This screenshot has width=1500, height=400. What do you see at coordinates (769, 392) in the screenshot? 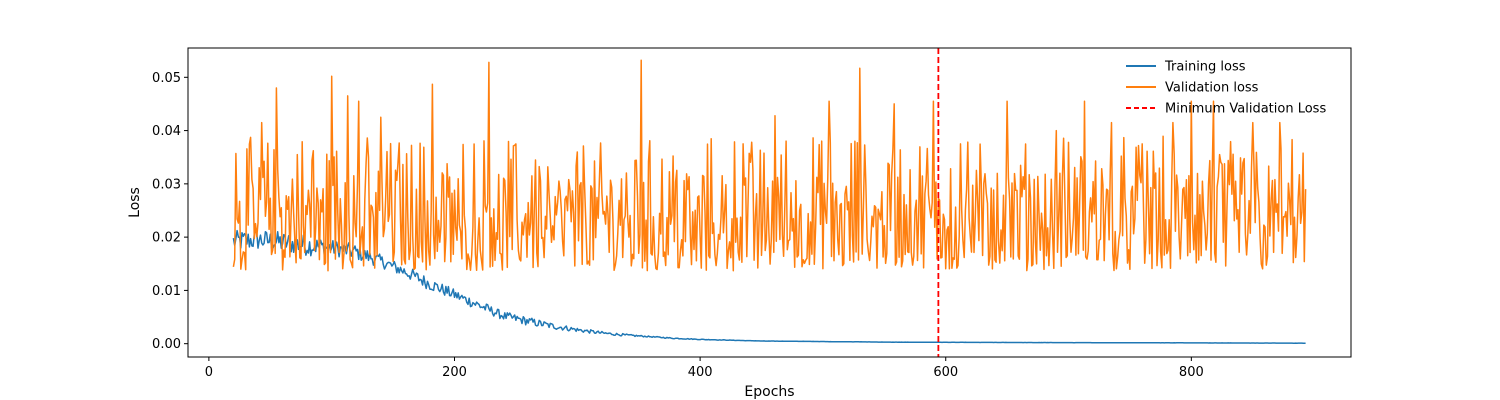
I see `x-axis-label: Epochs` at bounding box center [769, 392].